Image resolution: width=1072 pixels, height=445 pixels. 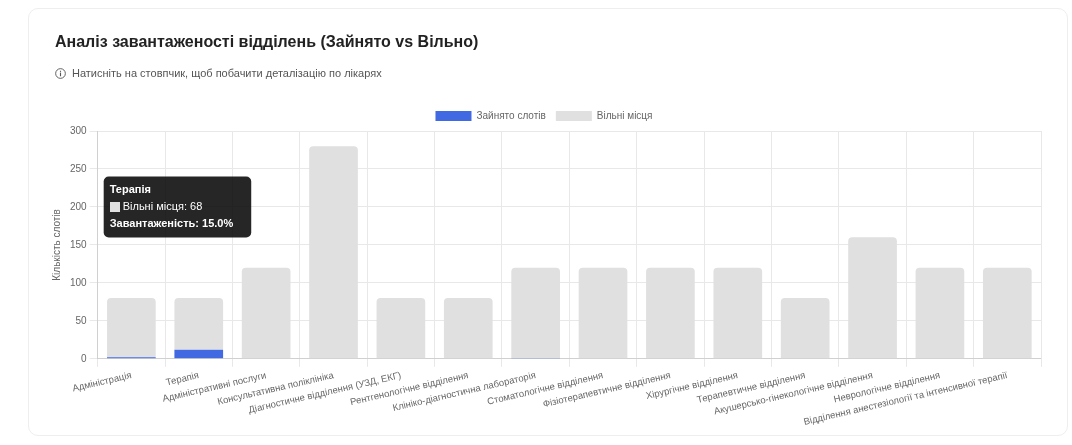 What do you see at coordinates (79, 206) in the screenshot?
I see `y-tick-label: 200` at bounding box center [79, 206].